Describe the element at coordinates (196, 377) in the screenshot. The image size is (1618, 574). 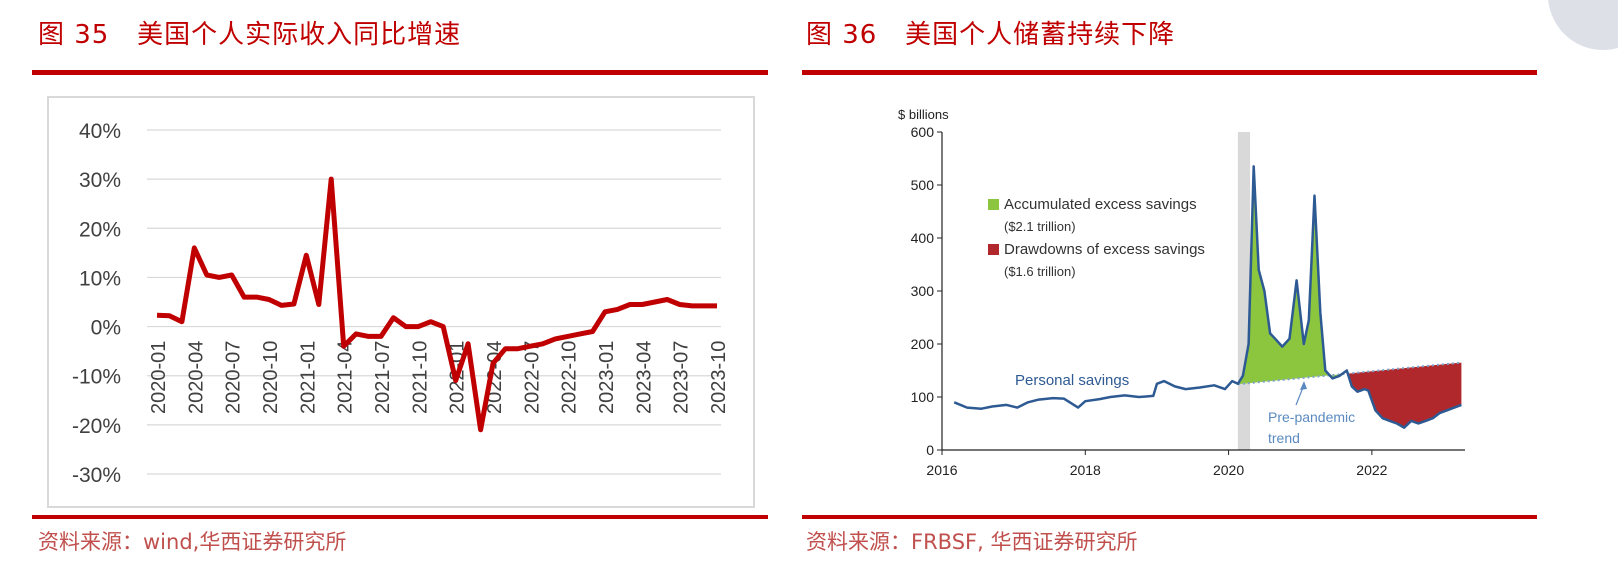
I see `x-tick-label: 2020-04` at that location.